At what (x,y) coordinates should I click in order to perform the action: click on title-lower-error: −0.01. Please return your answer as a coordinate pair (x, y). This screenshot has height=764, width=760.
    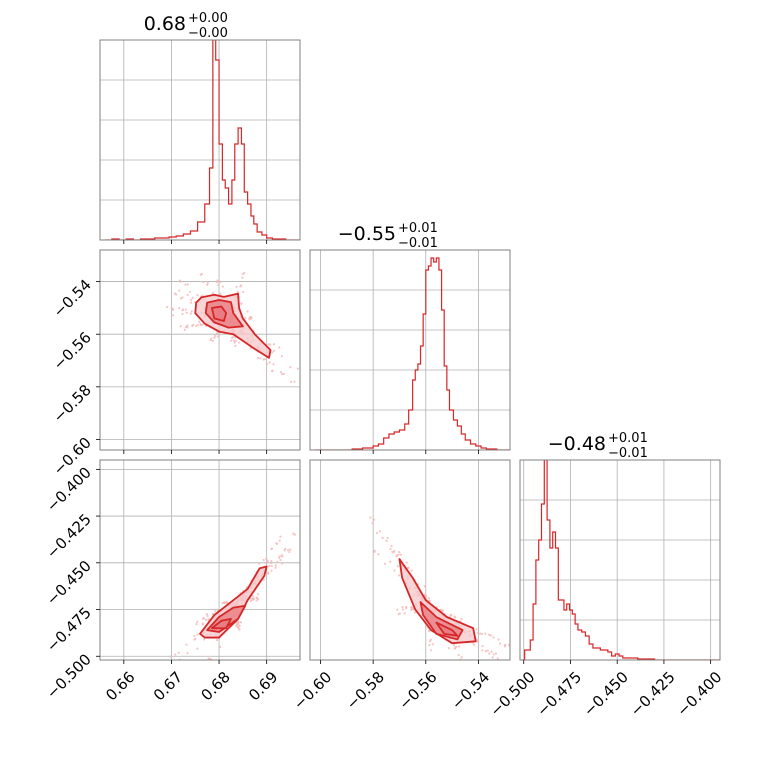
    Looking at the image, I should click on (418, 243).